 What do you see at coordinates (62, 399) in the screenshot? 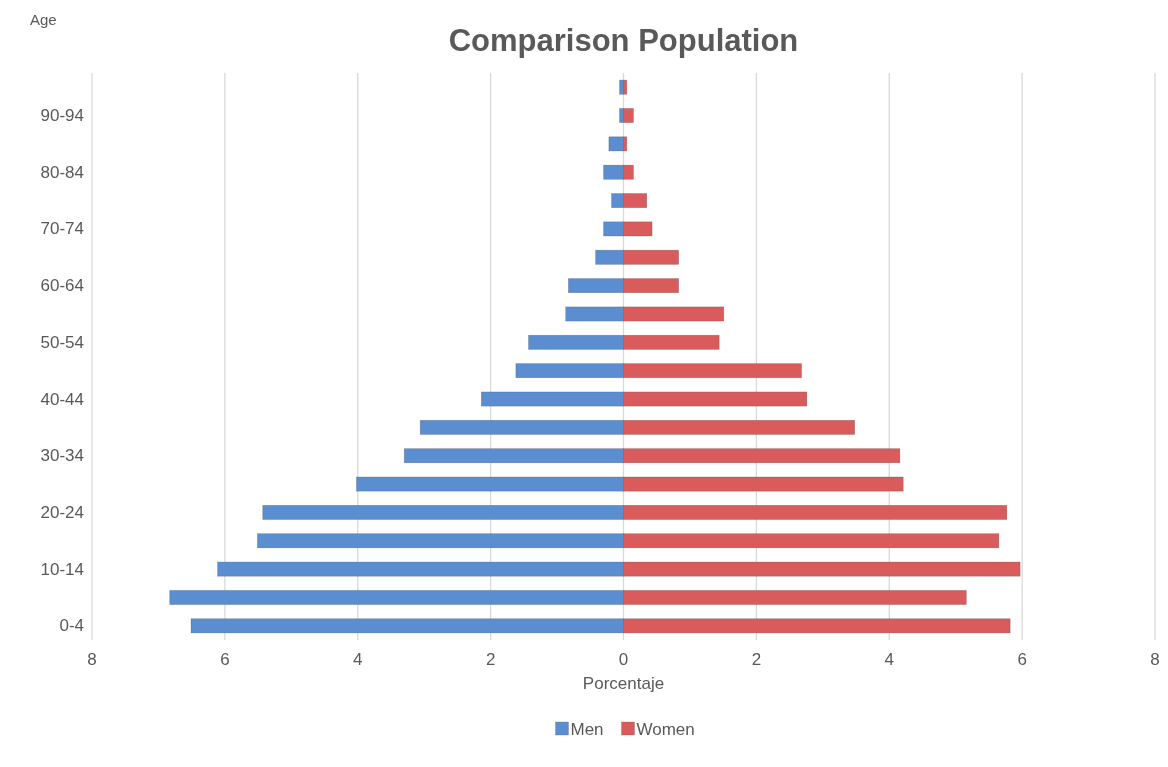
I see `y-tick-label: 40-44` at bounding box center [62, 399].